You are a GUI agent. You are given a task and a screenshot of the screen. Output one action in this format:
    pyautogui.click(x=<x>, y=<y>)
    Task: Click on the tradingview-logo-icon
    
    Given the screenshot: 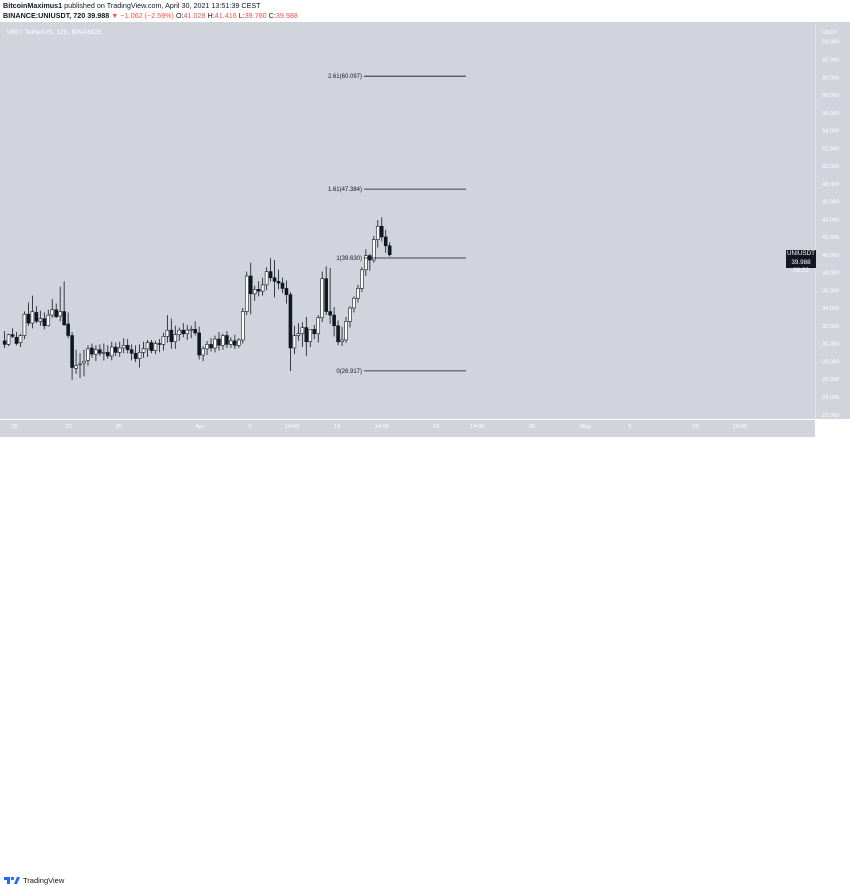 What is the action you would take?
    pyautogui.click(x=12, y=880)
    